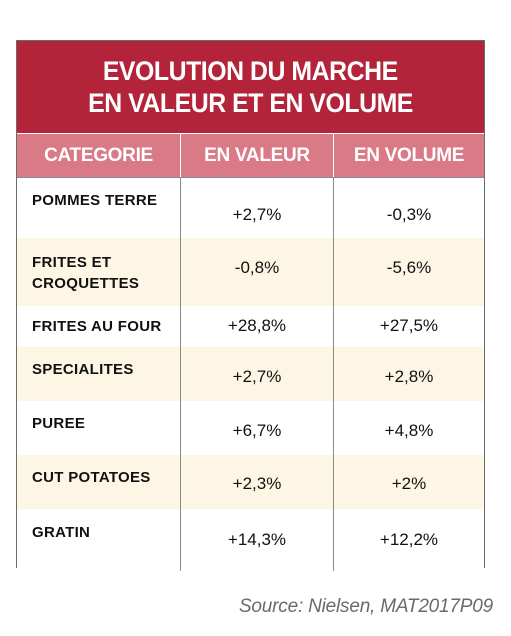 The width and height of the screenshot is (511, 636). I want to click on volume-cell: -0,3%, so click(408, 208).